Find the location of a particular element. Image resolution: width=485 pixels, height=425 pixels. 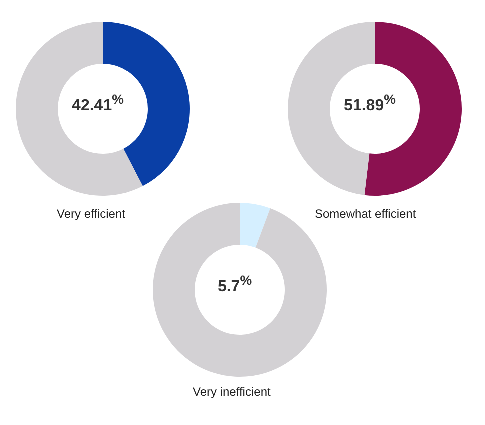

text: 51.89$^{%}$ is located at coordinates (370, 104).